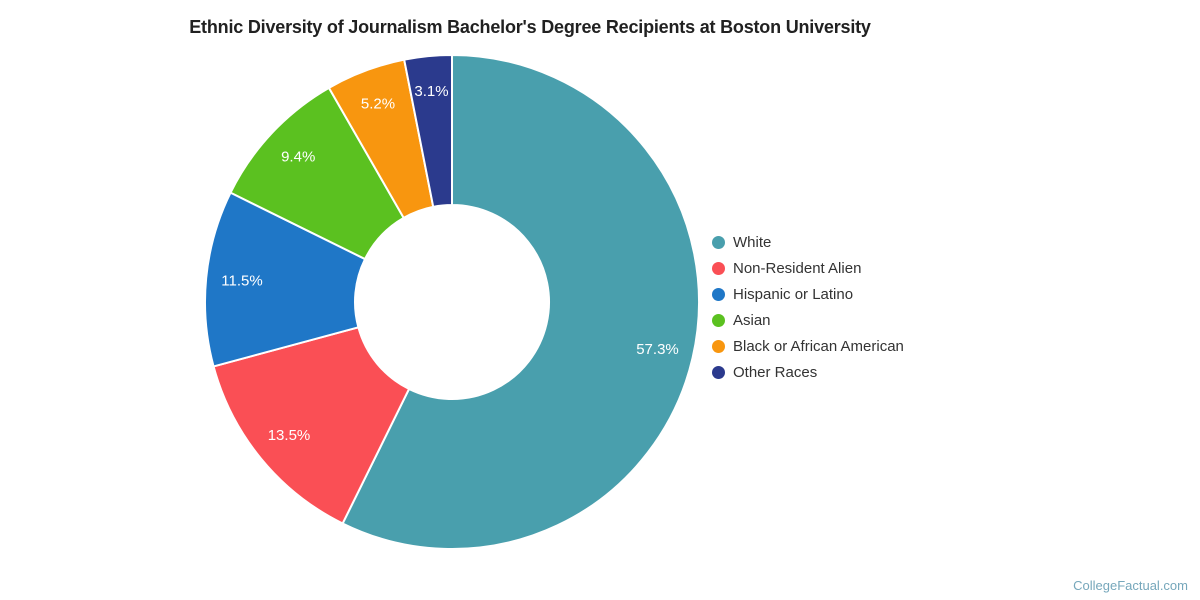 The image size is (1200, 600). I want to click on legend-item-black-or-african-american: Black or African American, so click(808, 346).